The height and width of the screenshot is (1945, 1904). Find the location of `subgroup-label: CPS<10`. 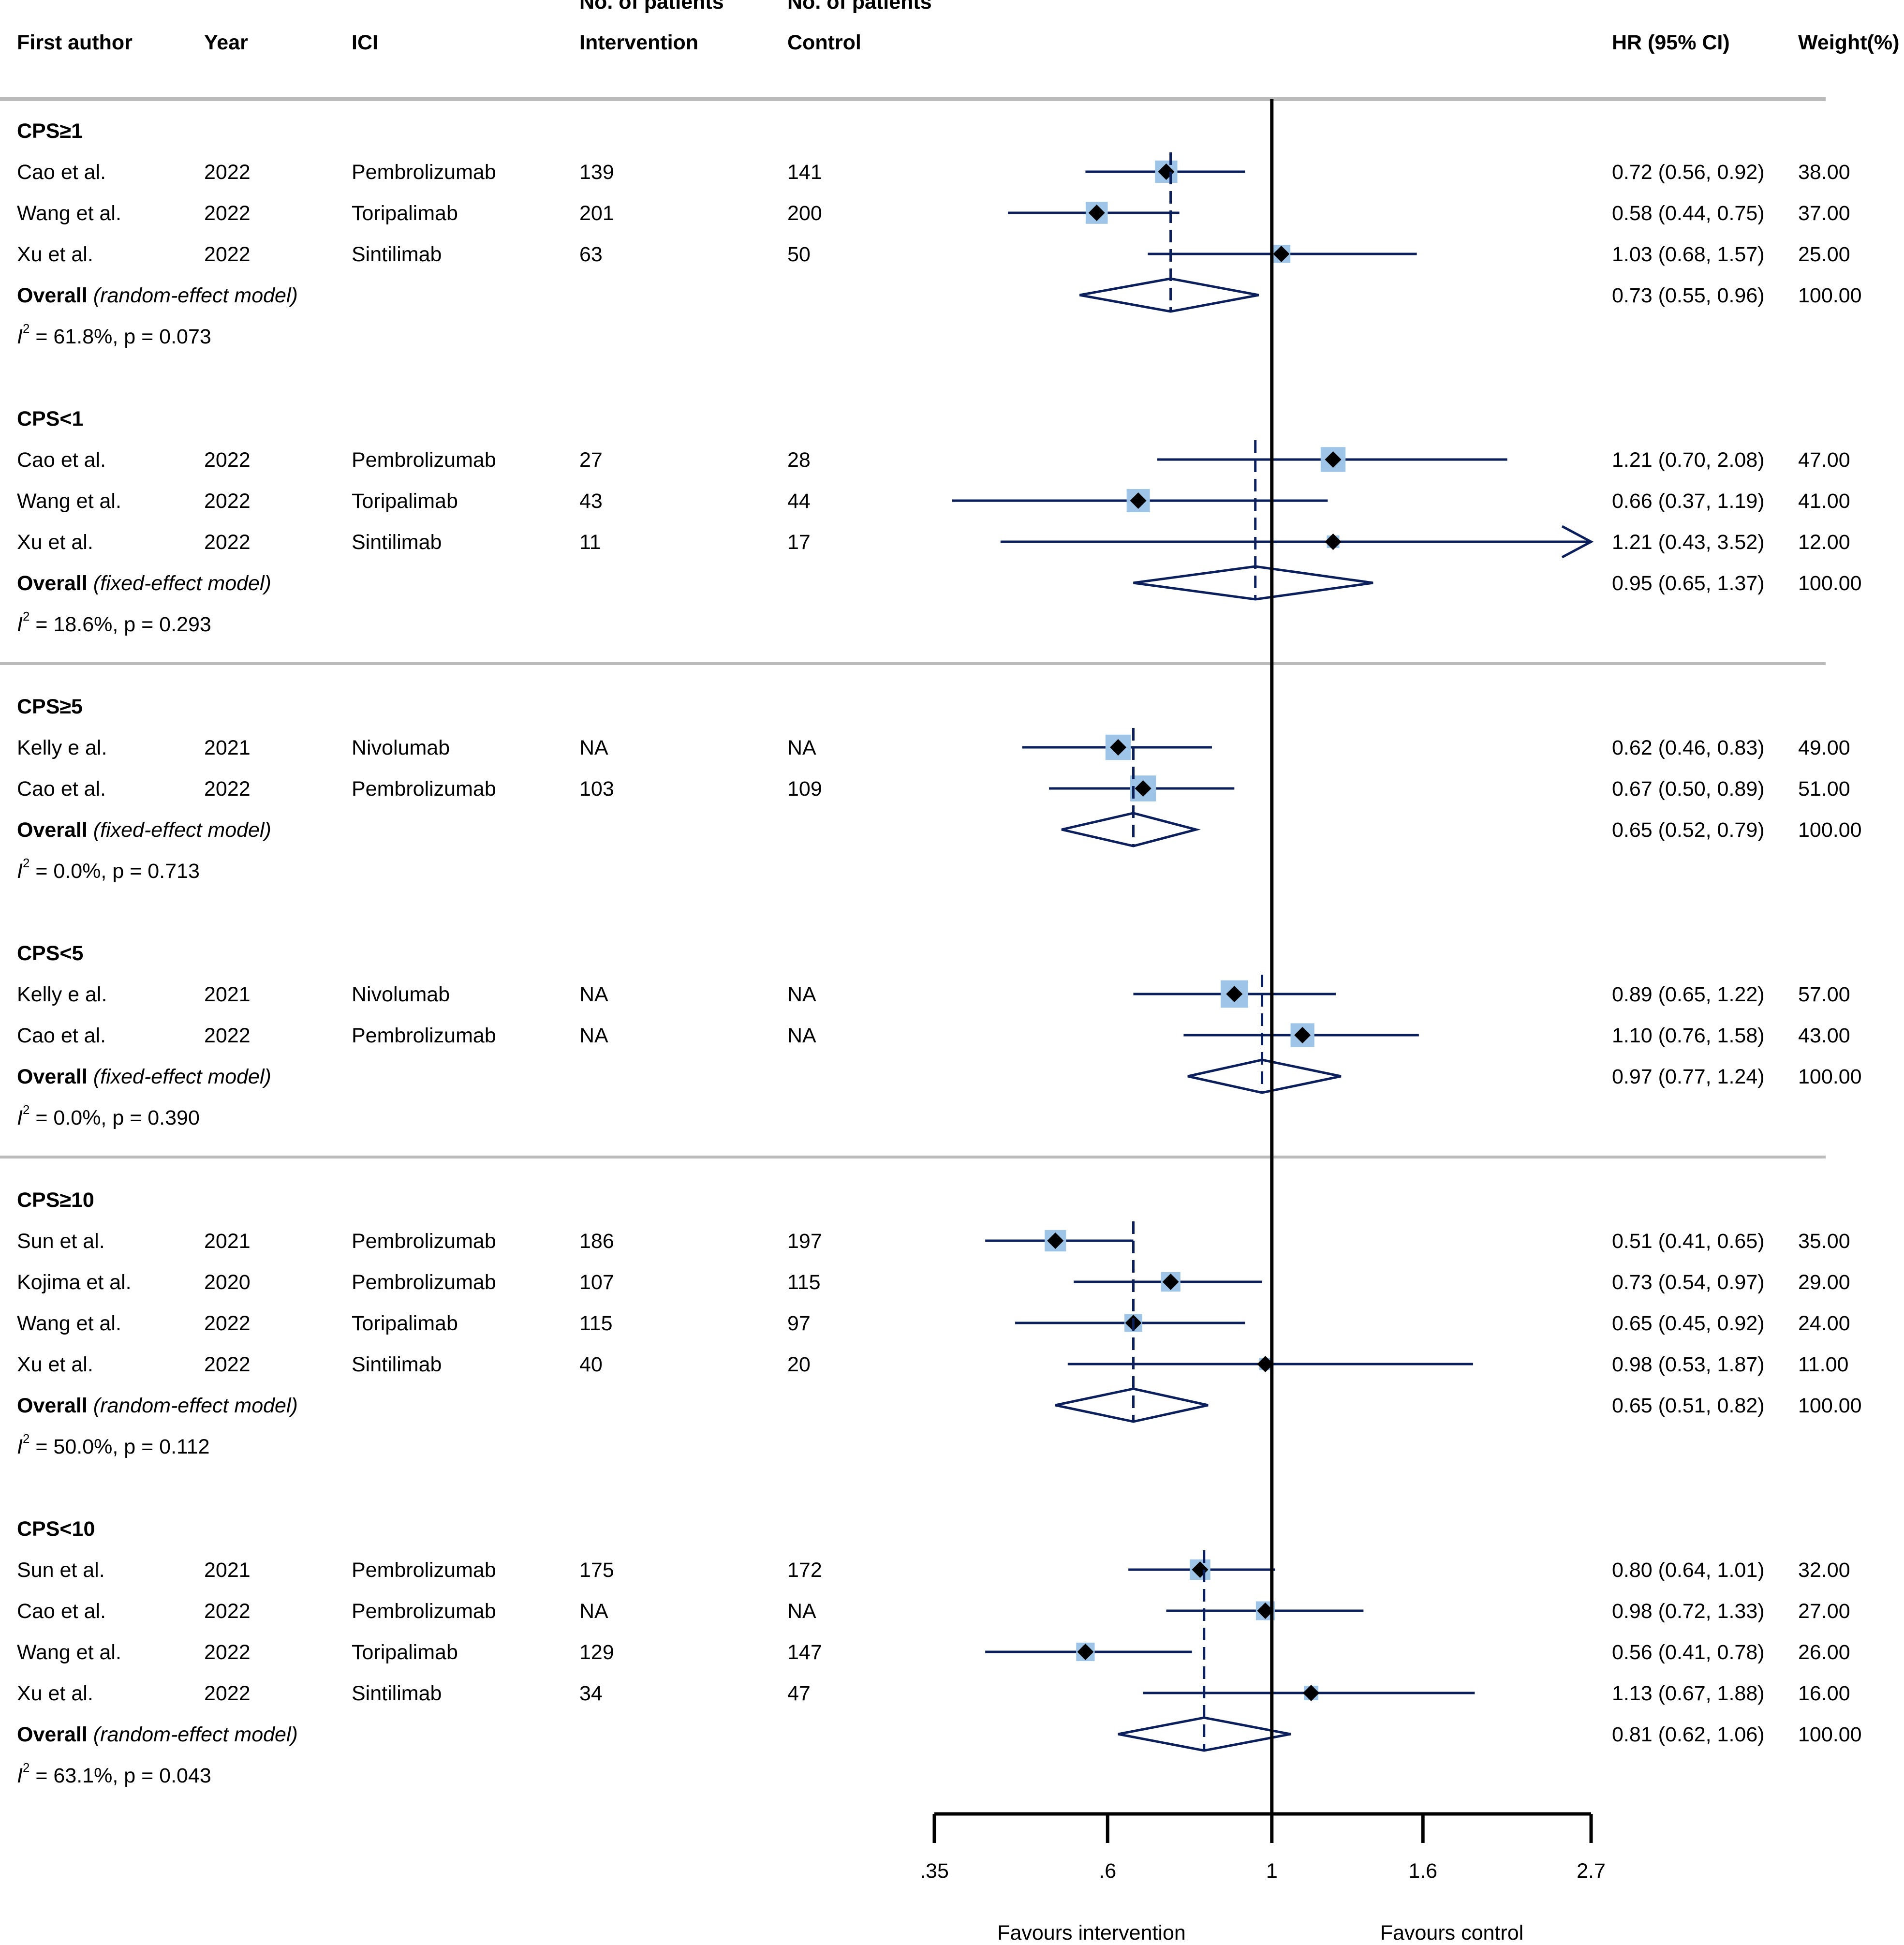

subgroup-label: CPS<10 is located at coordinates (56, 1529).